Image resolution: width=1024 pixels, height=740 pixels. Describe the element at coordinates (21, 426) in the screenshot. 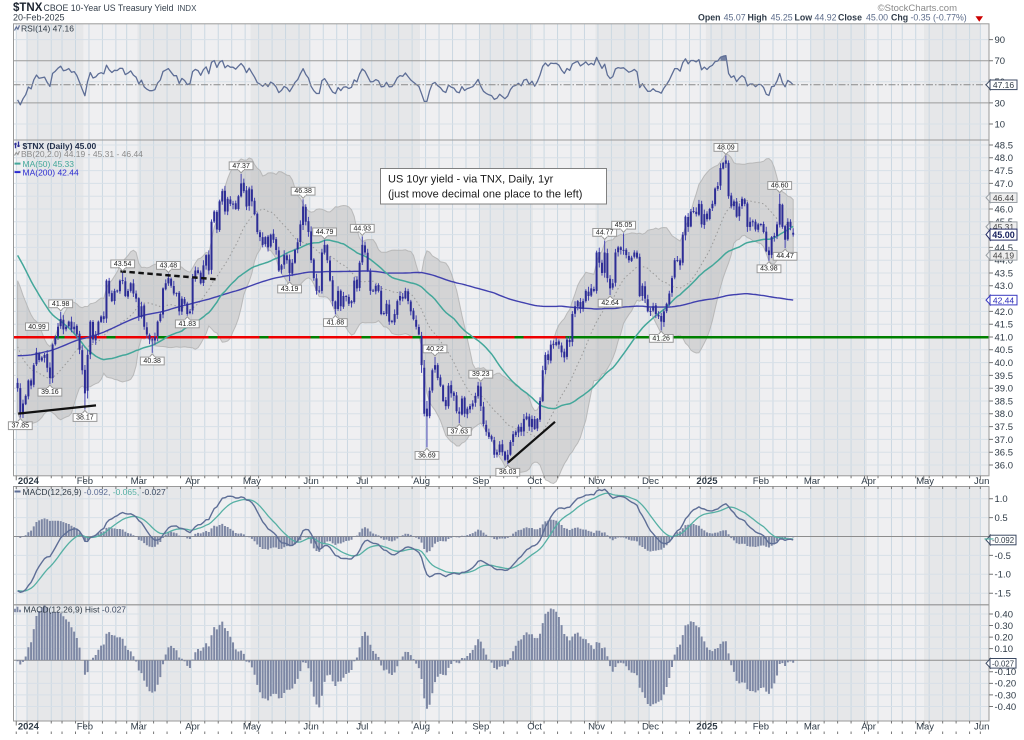

I see `svg-text: 37.85` at that location.